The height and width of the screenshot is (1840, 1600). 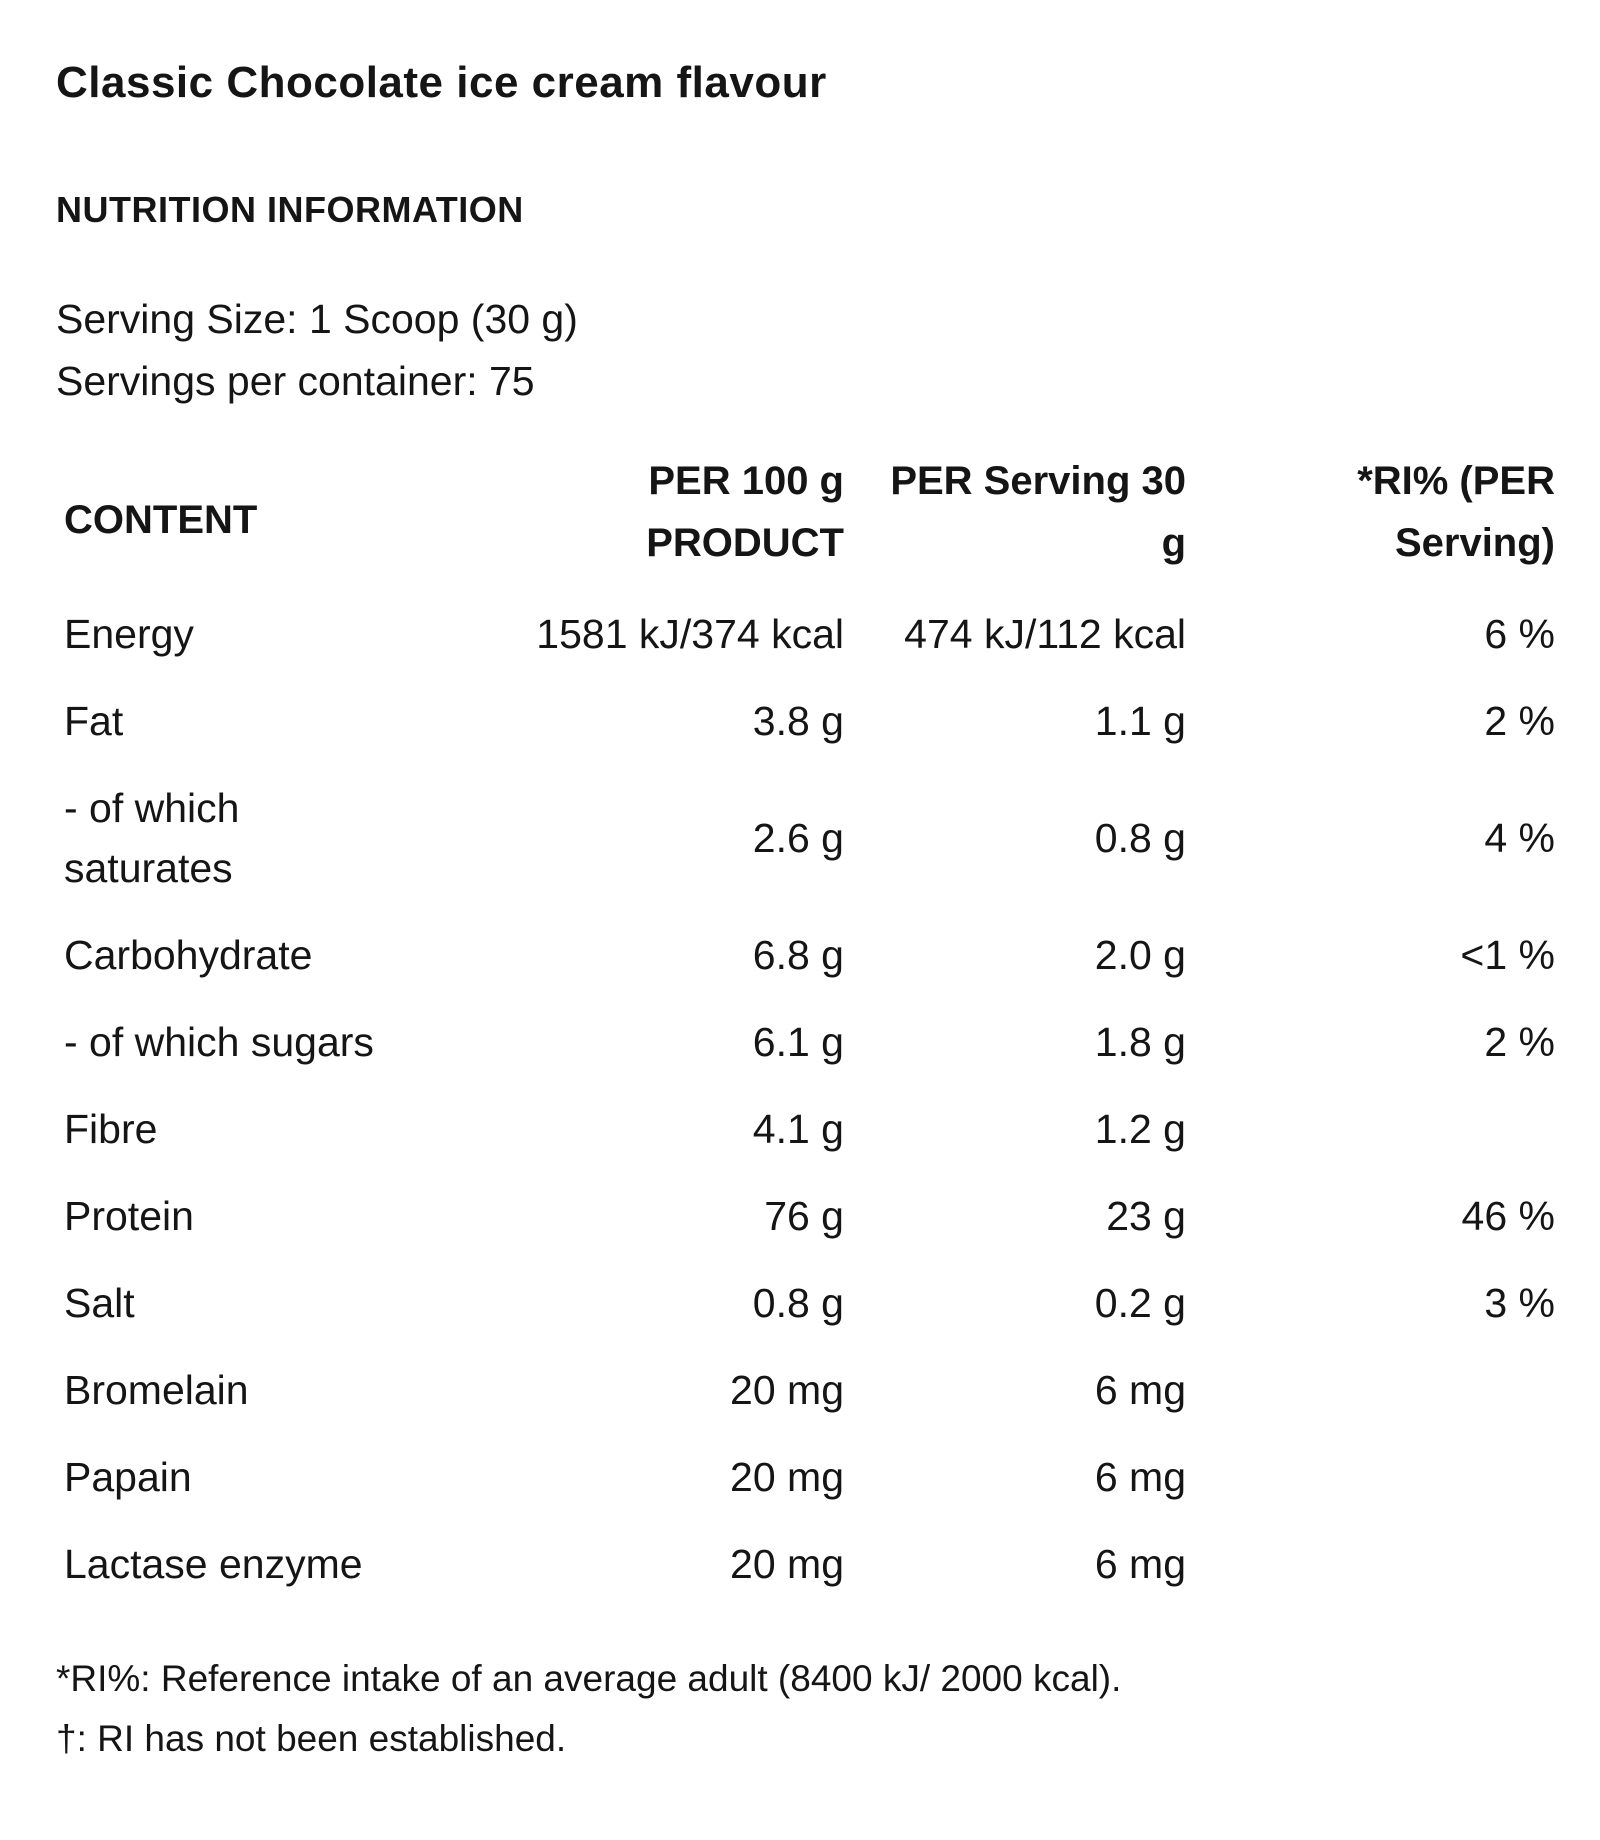 I want to click on row-label: Bromelain, so click(x=156, y=1389).